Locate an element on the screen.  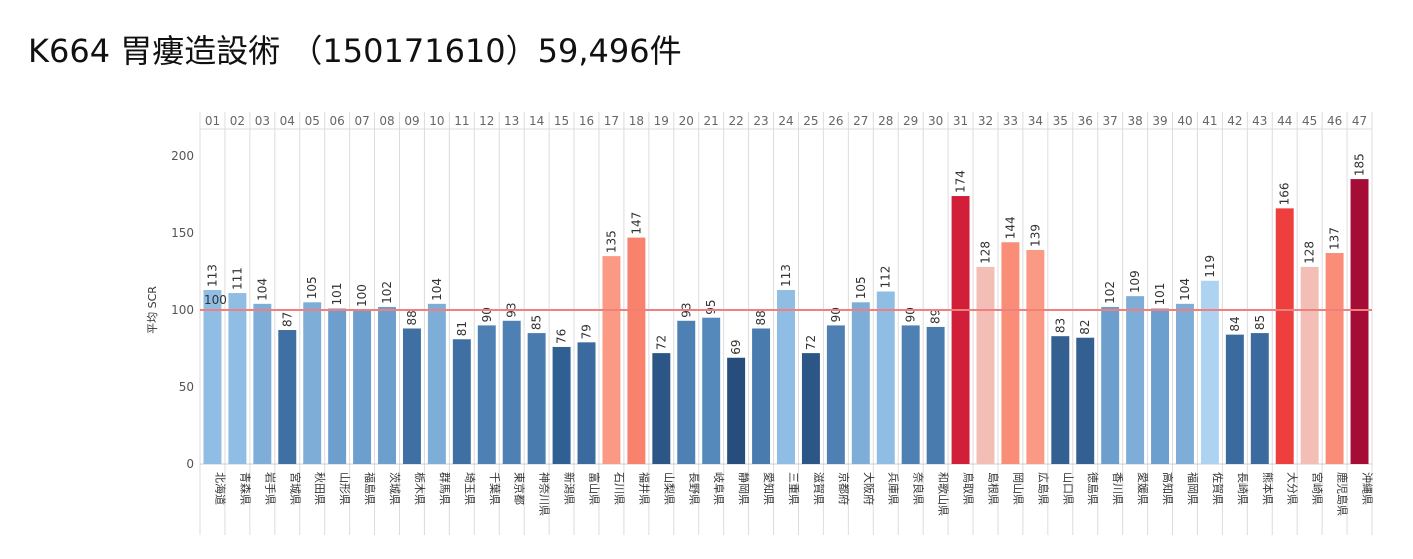
prefecture-code: 30 is located at coordinates (935, 121).